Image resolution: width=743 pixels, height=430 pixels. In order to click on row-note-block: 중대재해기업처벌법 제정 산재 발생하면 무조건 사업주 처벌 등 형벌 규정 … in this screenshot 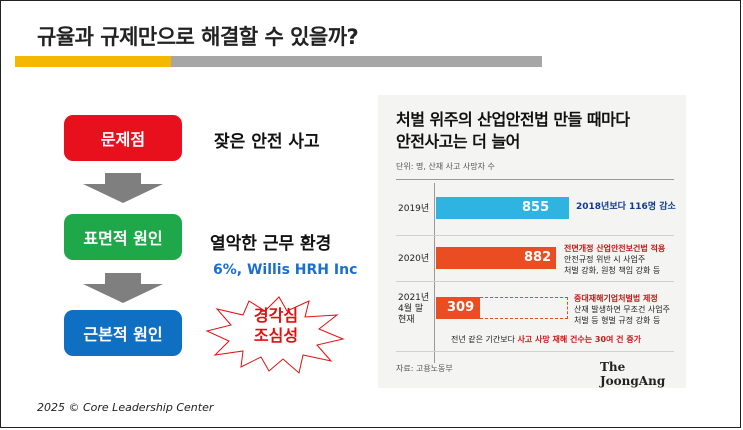, I will do `click(622, 309)`.